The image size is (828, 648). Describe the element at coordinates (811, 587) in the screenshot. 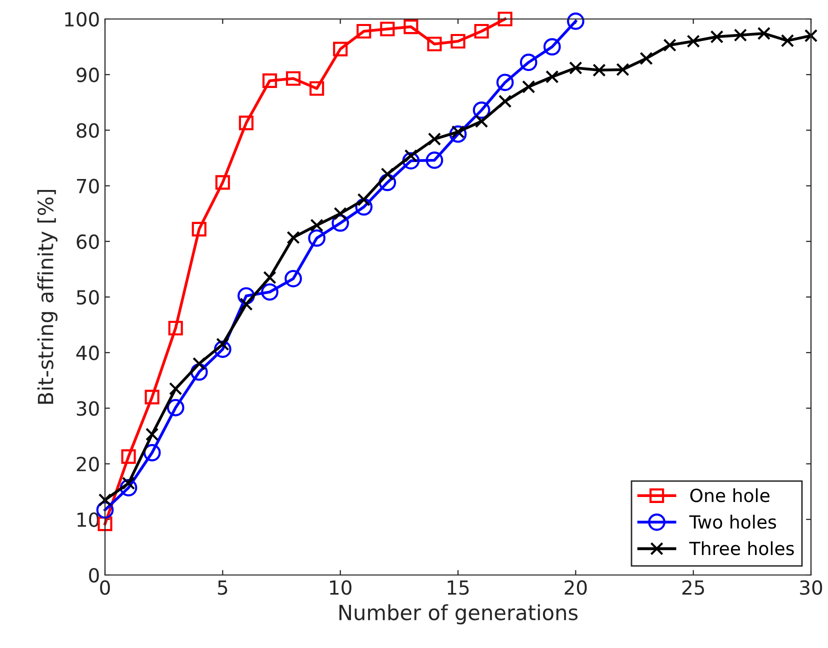

I see `x-tick-label: 30` at that location.